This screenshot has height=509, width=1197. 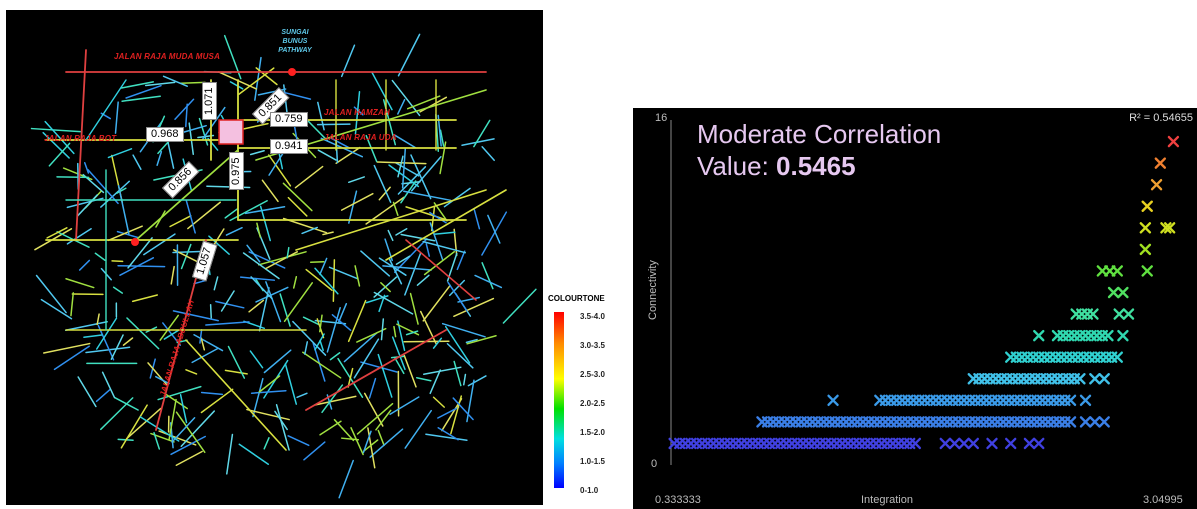 I want to click on chart-value-line: Value: 0.5465, so click(x=819, y=166).